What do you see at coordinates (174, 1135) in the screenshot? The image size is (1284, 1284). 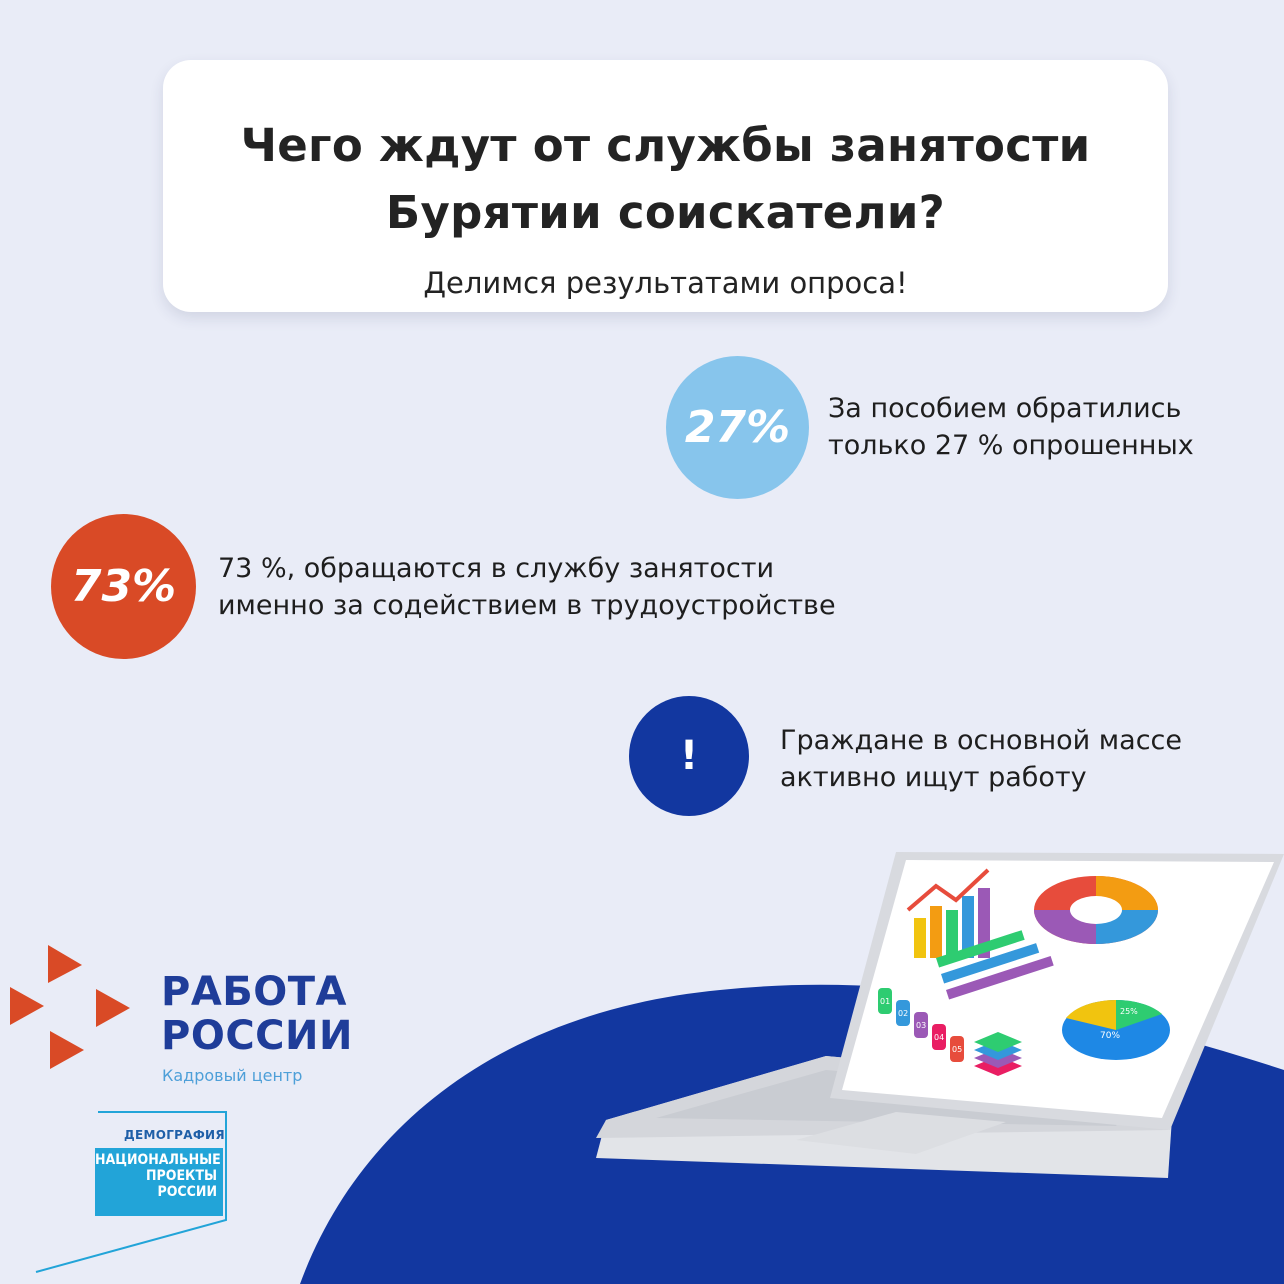 I see `demography-label: ДЕМОГРАФИЯ` at bounding box center [174, 1135].